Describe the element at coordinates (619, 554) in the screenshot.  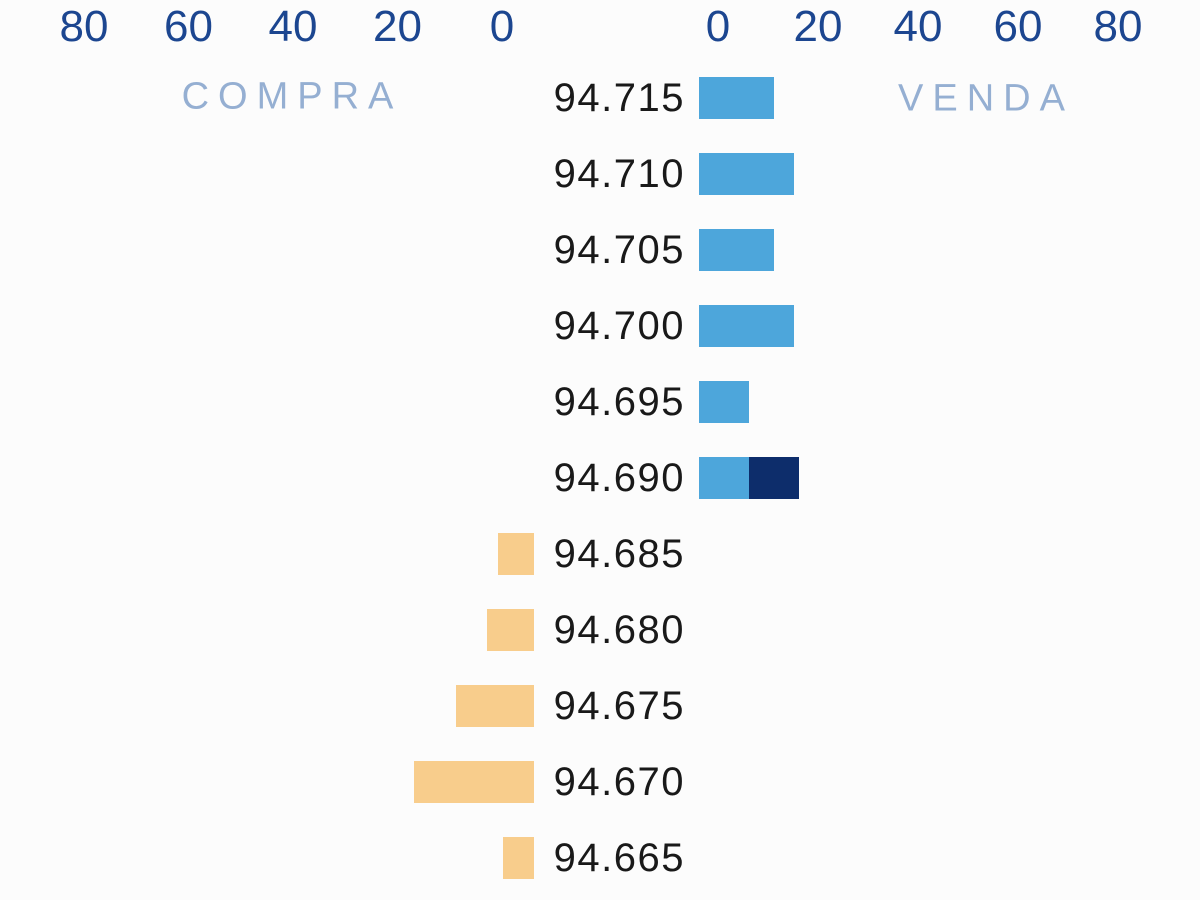
I see `price-label: 94.685` at that location.